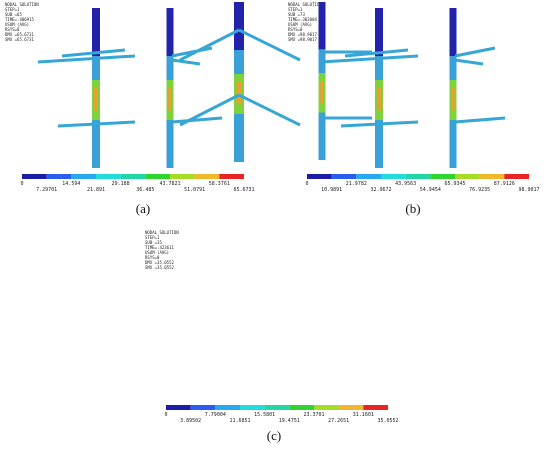 This screenshot has height=450, width=550. Describe the element at coordinates (215, 415) in the screenshot. I see `colorbar-label: 7.79004` at that location.